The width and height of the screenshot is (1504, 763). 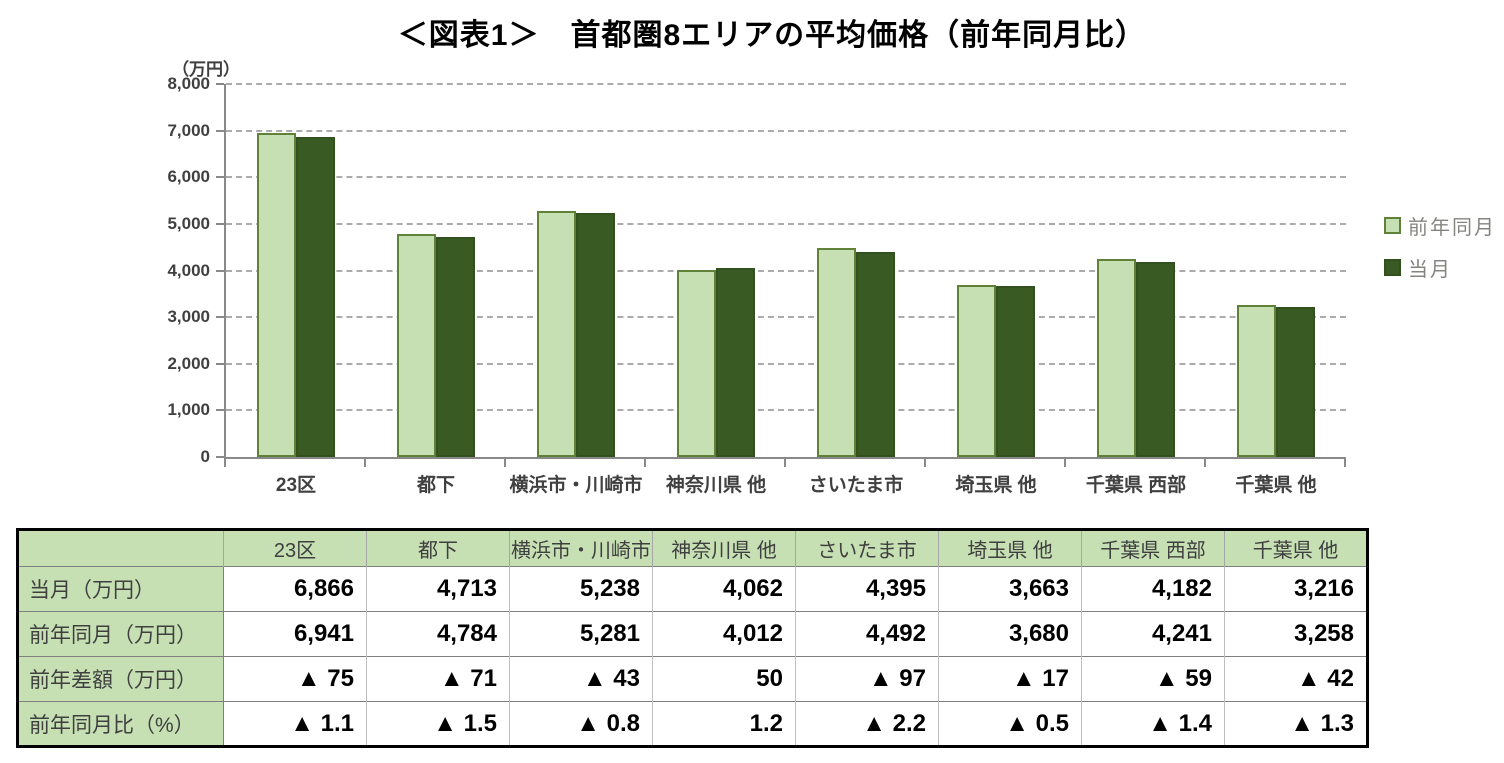 What do you see at coordinates (1296, 548) in the screenshot?
I see `table-column-header-7: 千葉県 他` at bounding box center [1296, 548].